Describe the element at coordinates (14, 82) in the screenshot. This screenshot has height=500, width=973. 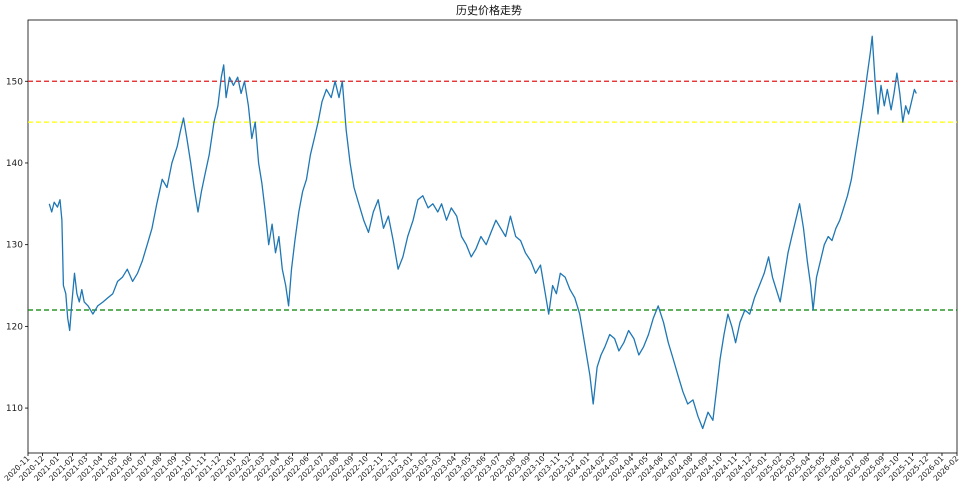
I see `y-tick-label: 150` at that location.